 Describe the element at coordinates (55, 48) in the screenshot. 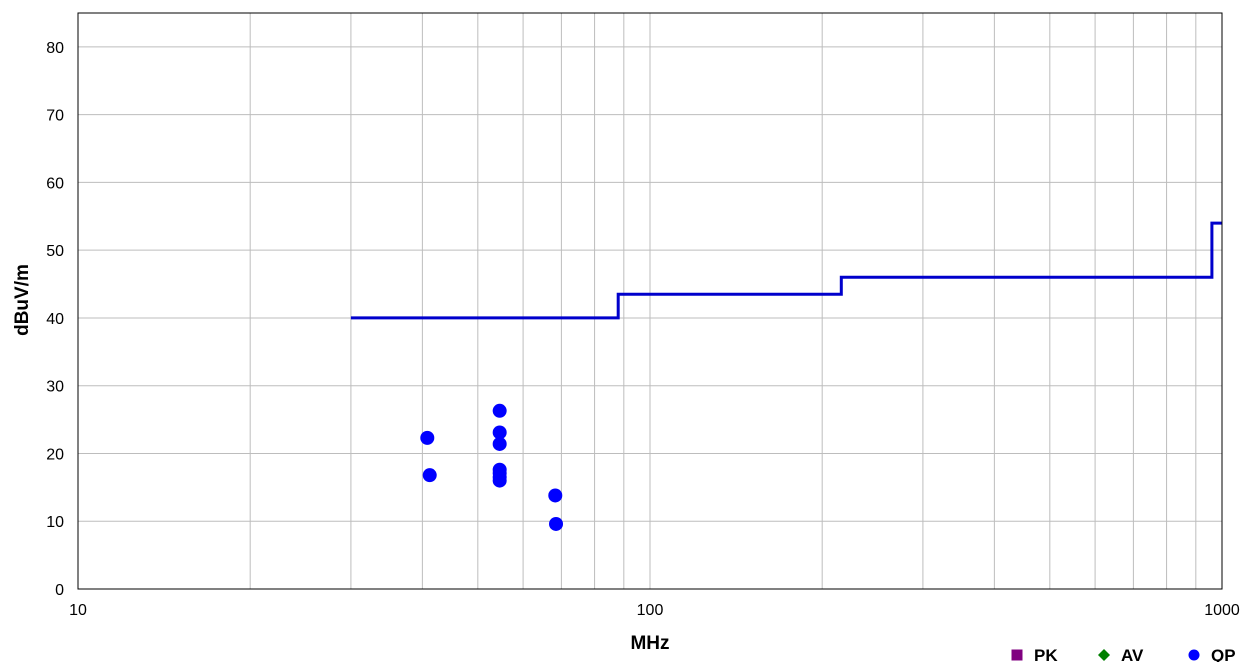

I see `y-tick-label: 80` at that location.